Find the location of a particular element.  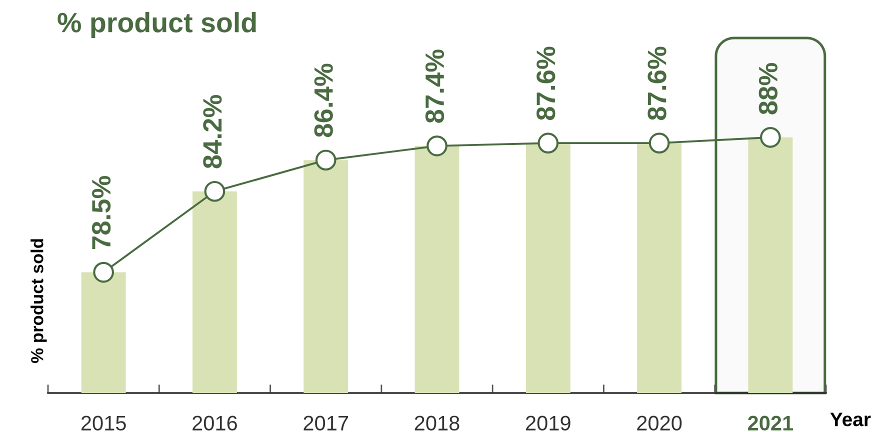

y-axis-title: % product sold is located at coordinates (38, 301).